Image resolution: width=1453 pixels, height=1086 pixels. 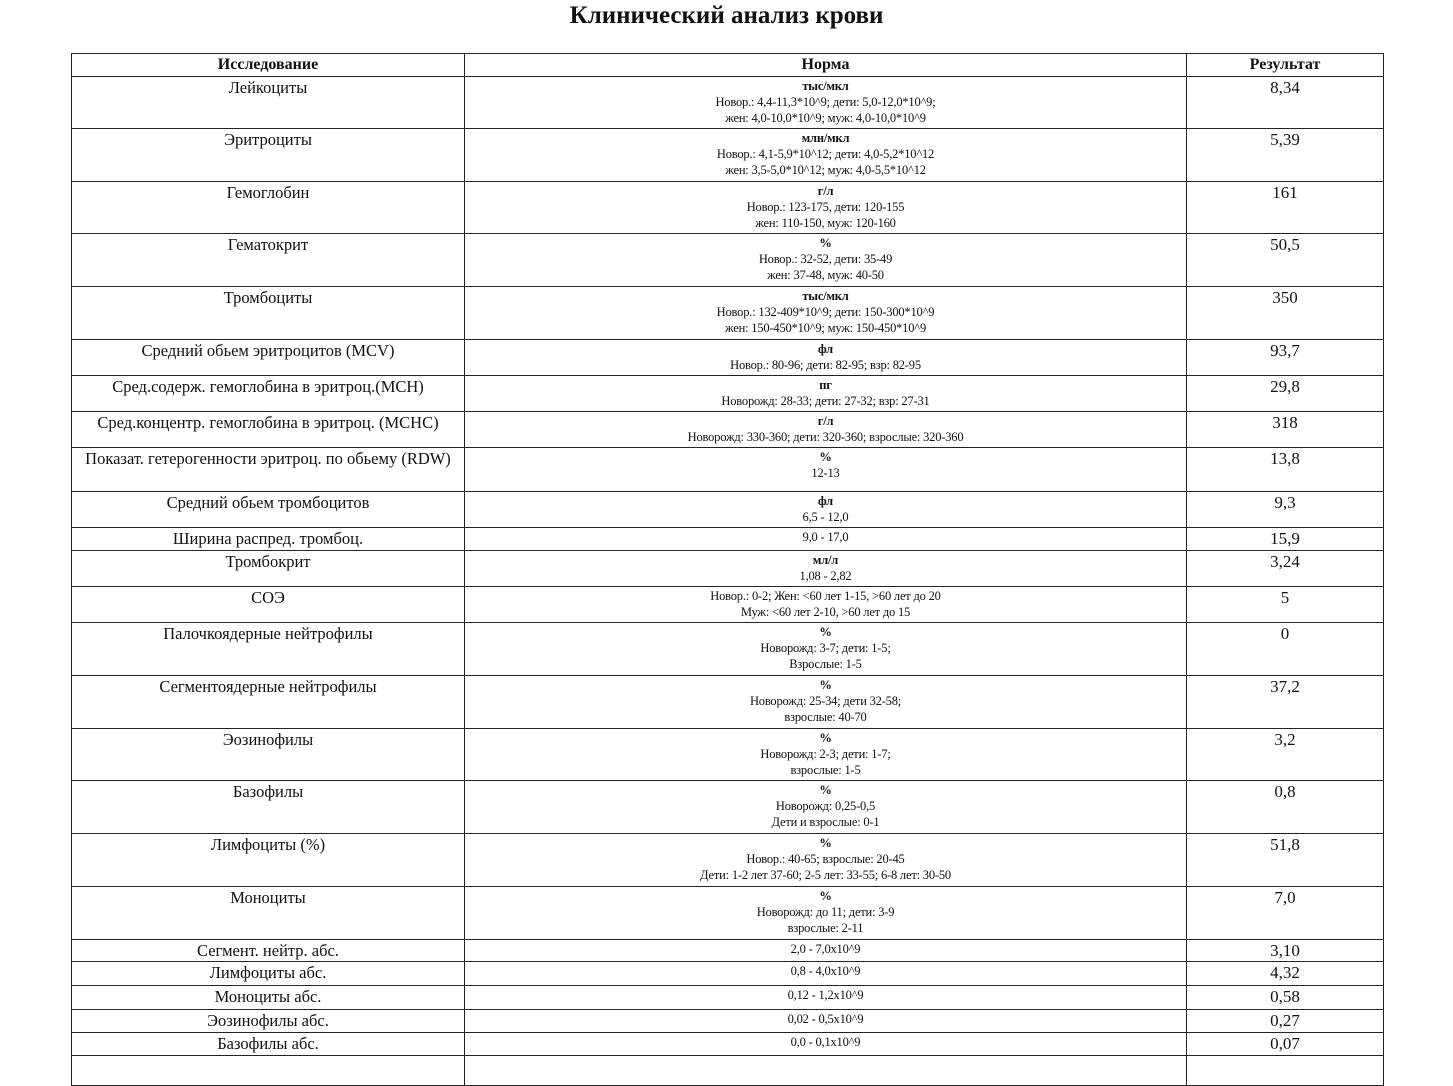 I want to click on test-result: 161, so click(x=1285, y=207).